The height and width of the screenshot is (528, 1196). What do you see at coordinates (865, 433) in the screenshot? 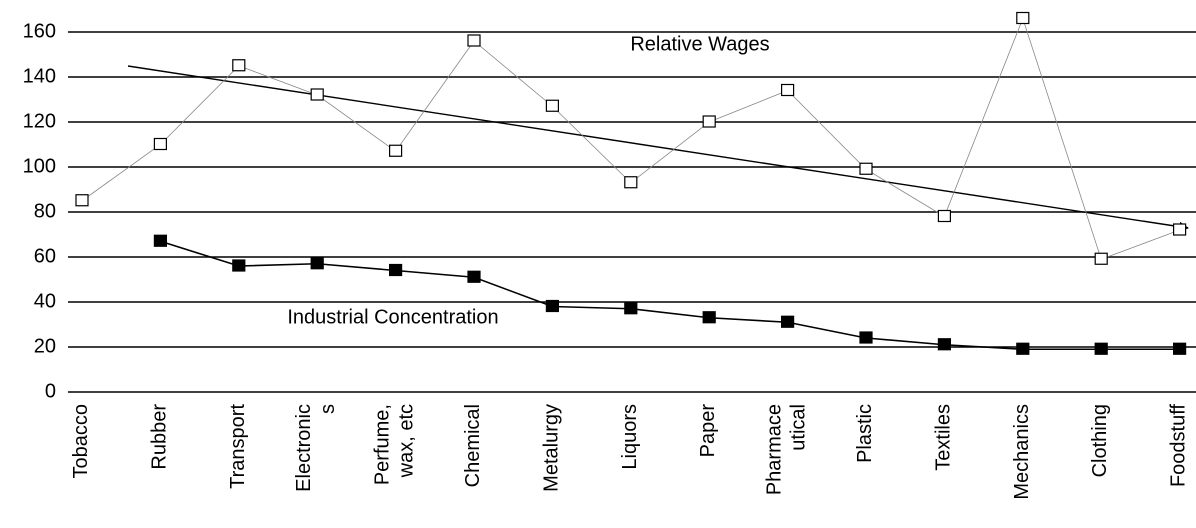
I see `x-tick-label: Plastic` at bounding box center [865, 433].